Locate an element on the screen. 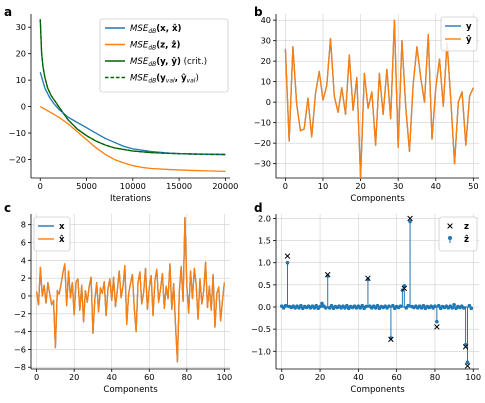 The height and width of the screenshot is (403, 485). y-tick-label: 8 is located at coordinates (23, 225).